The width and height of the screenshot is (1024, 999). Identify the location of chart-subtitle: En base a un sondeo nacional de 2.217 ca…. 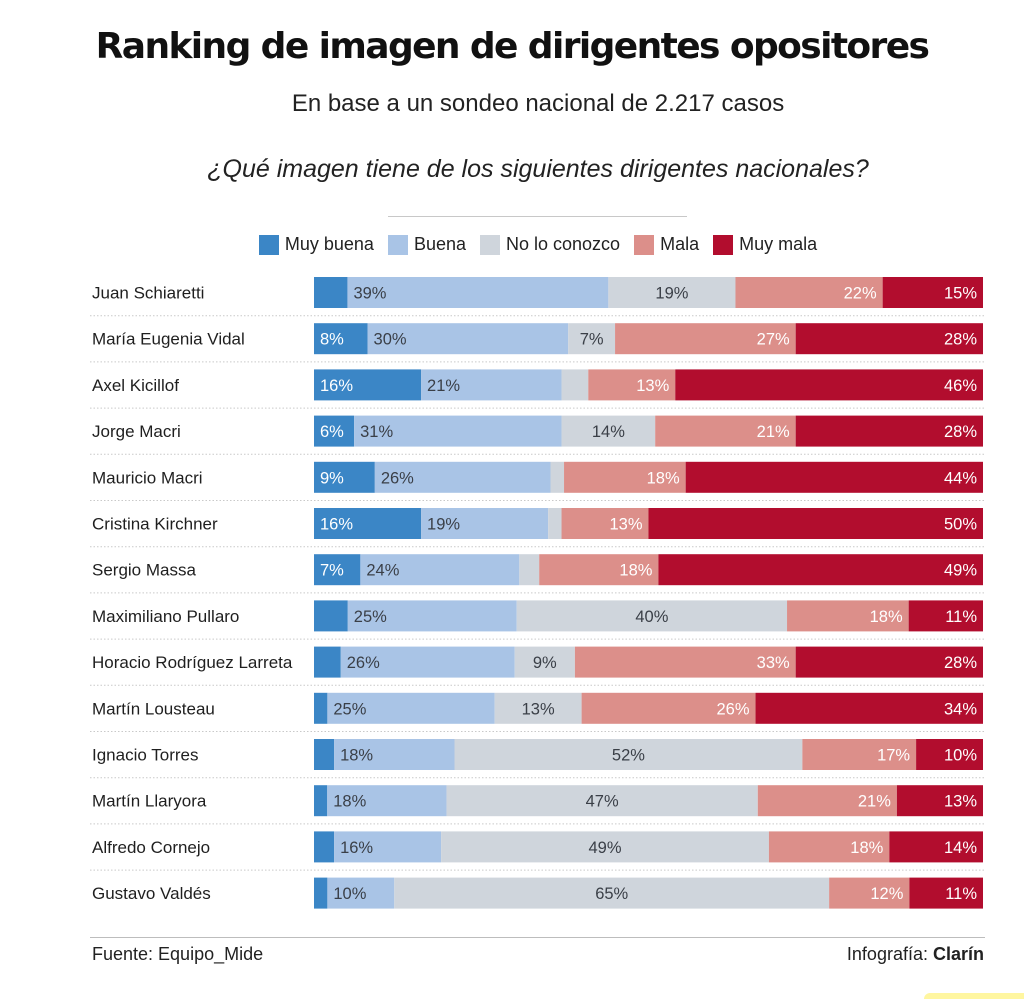
(538, 103).